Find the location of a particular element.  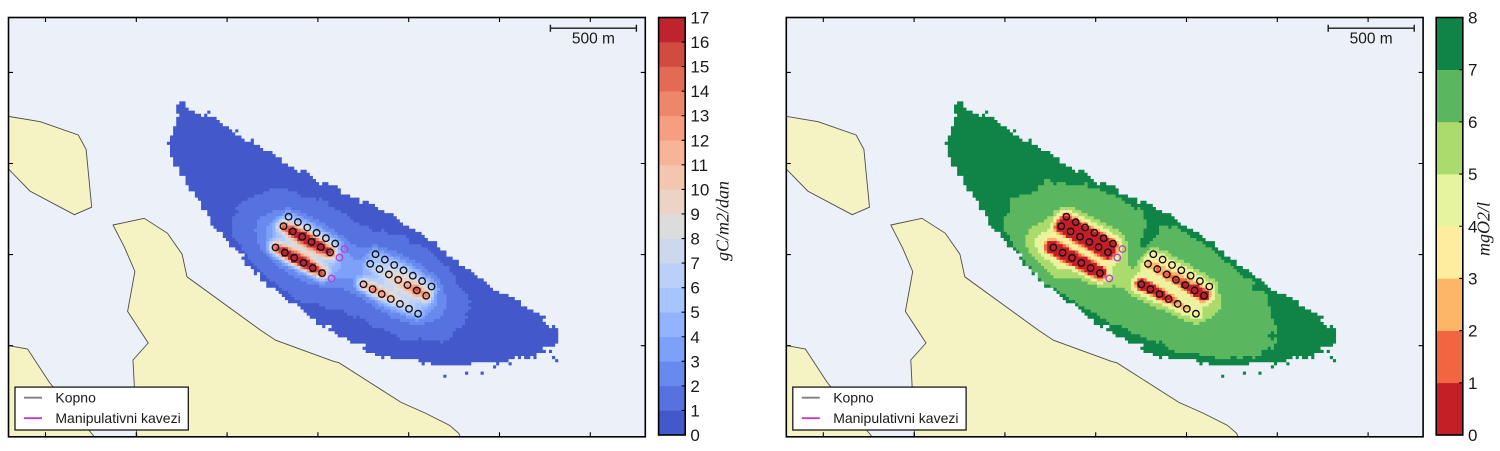

svg-text: 11 is located at coordinates (699, 165).